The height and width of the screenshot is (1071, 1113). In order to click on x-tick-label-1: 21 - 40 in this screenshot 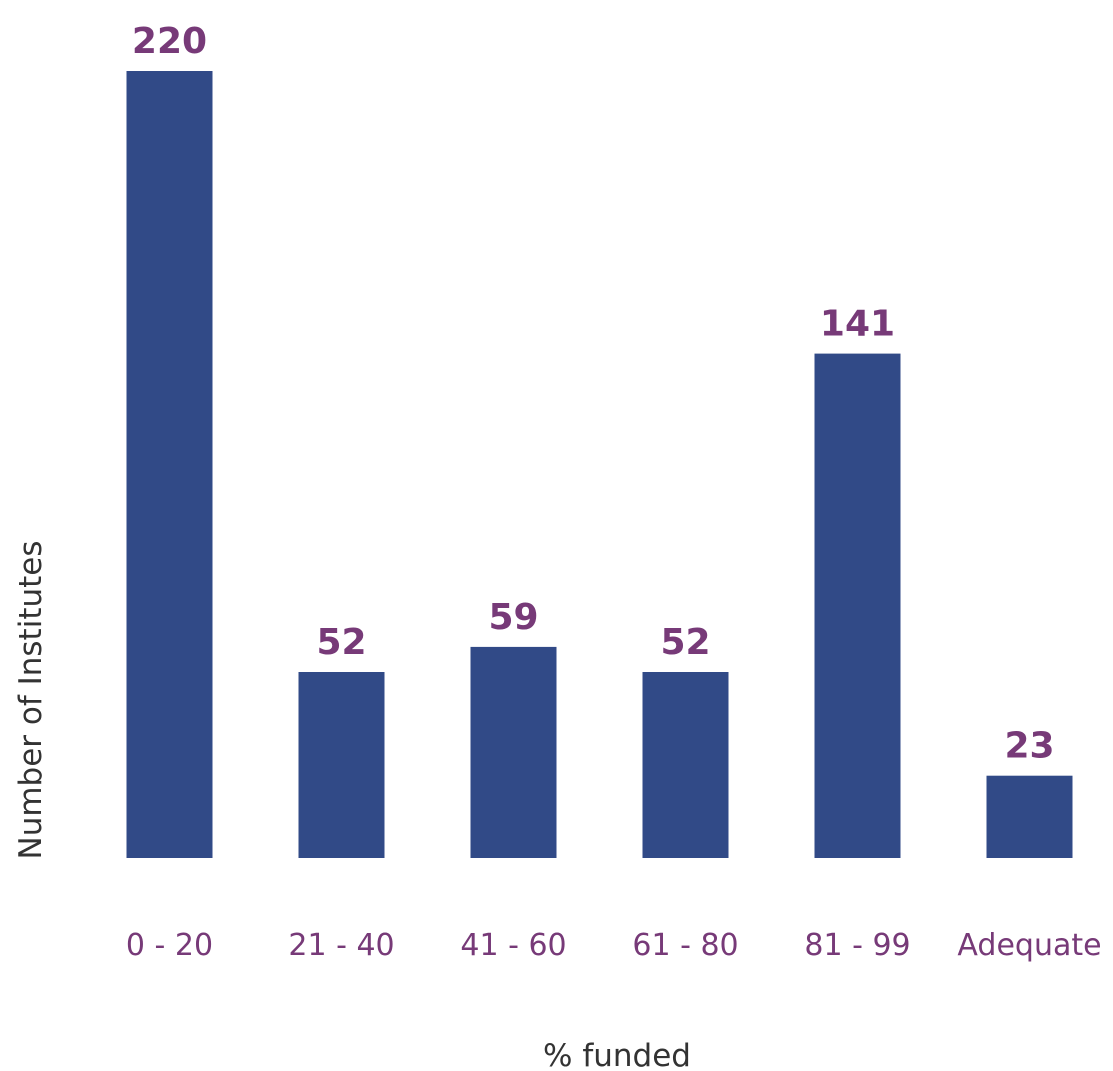, I will do `click(341, 945)`.